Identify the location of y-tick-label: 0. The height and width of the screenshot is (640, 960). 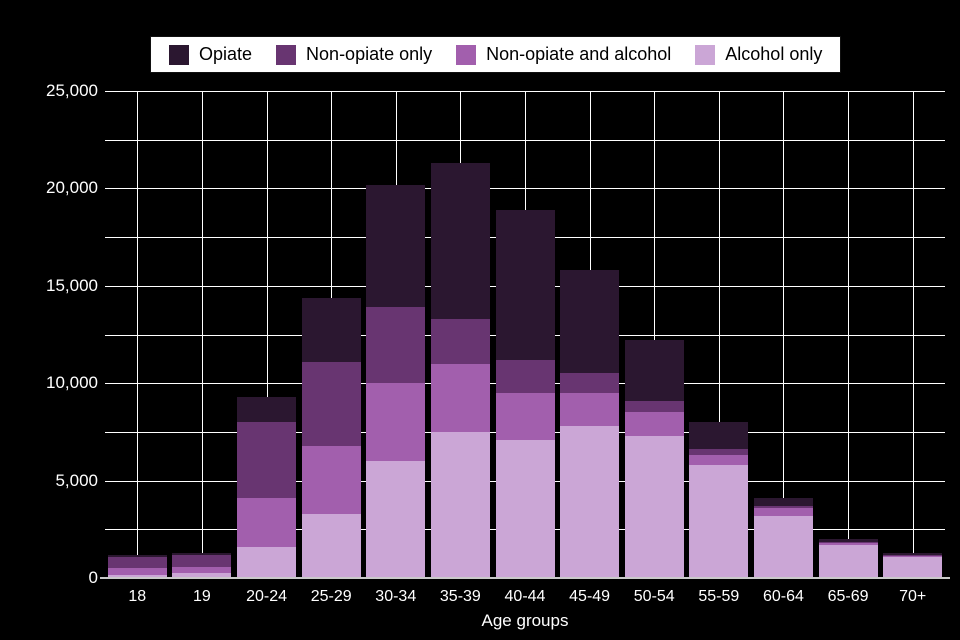
(93, 577).